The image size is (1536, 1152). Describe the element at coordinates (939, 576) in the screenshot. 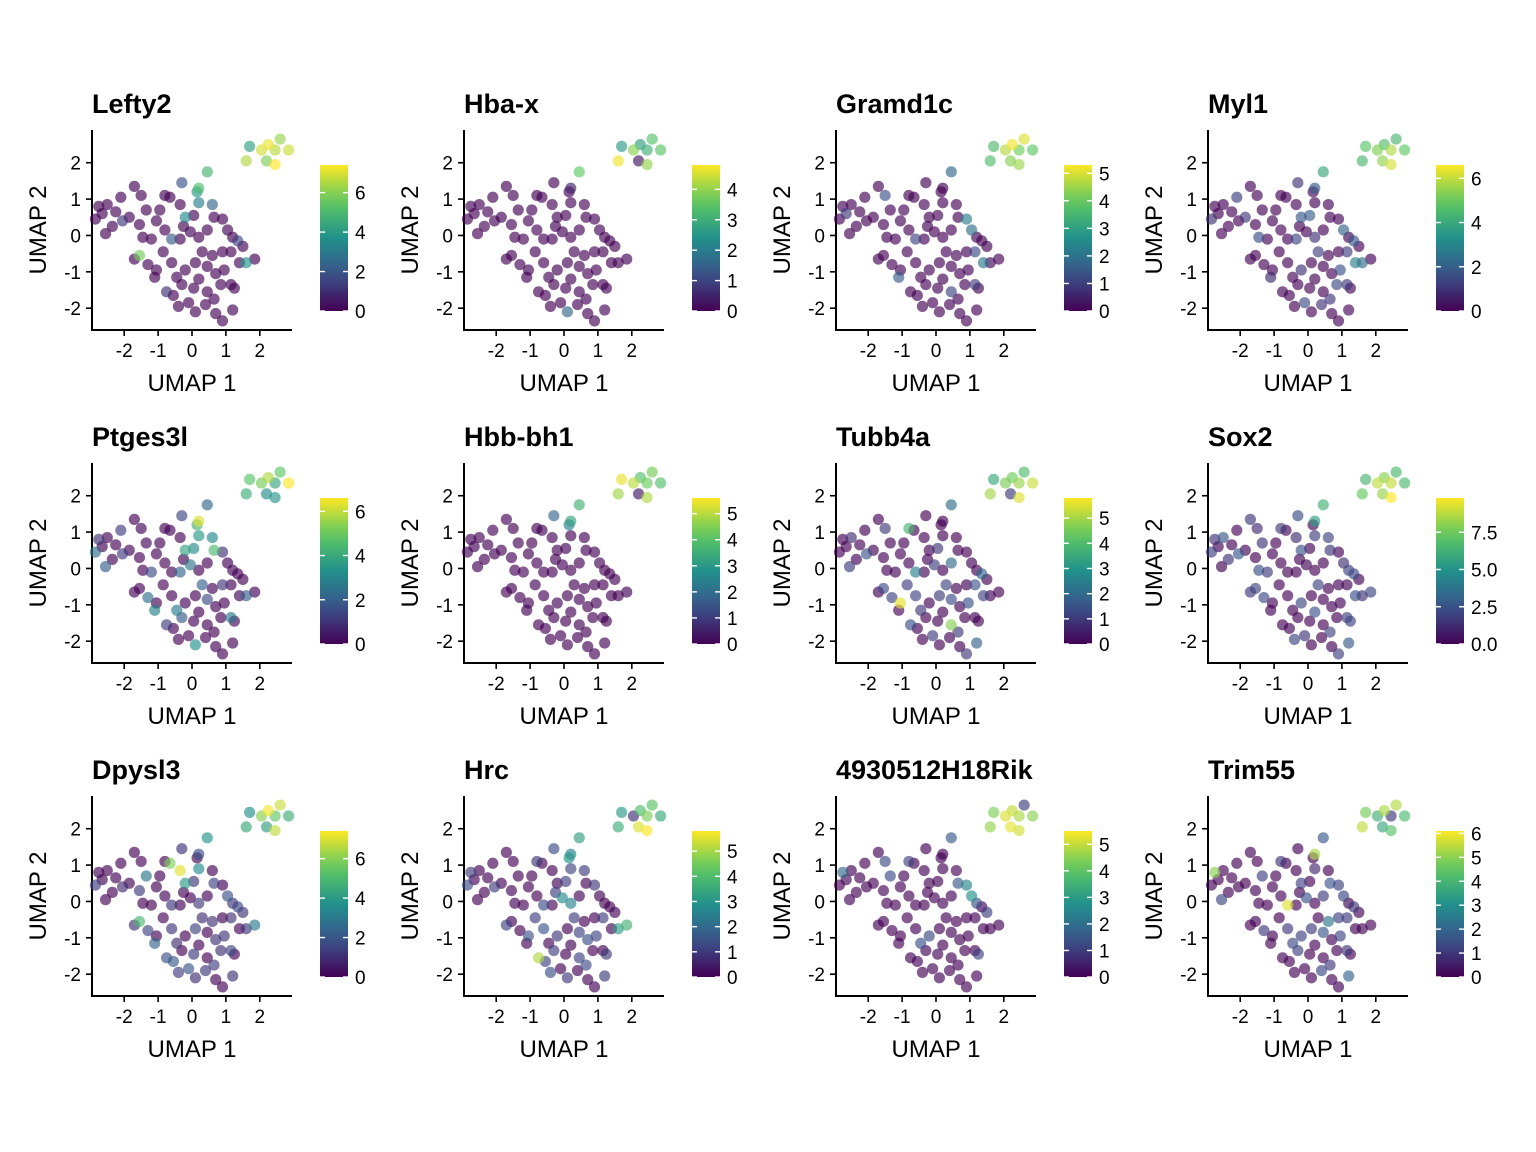

I see `feature-panel-tubb4a: Tubb4a -2 -1 0 1 2 -2 -1 0 1 2 UMAP 1 UMAP 2 0 1 2 3 4 5` at that location.